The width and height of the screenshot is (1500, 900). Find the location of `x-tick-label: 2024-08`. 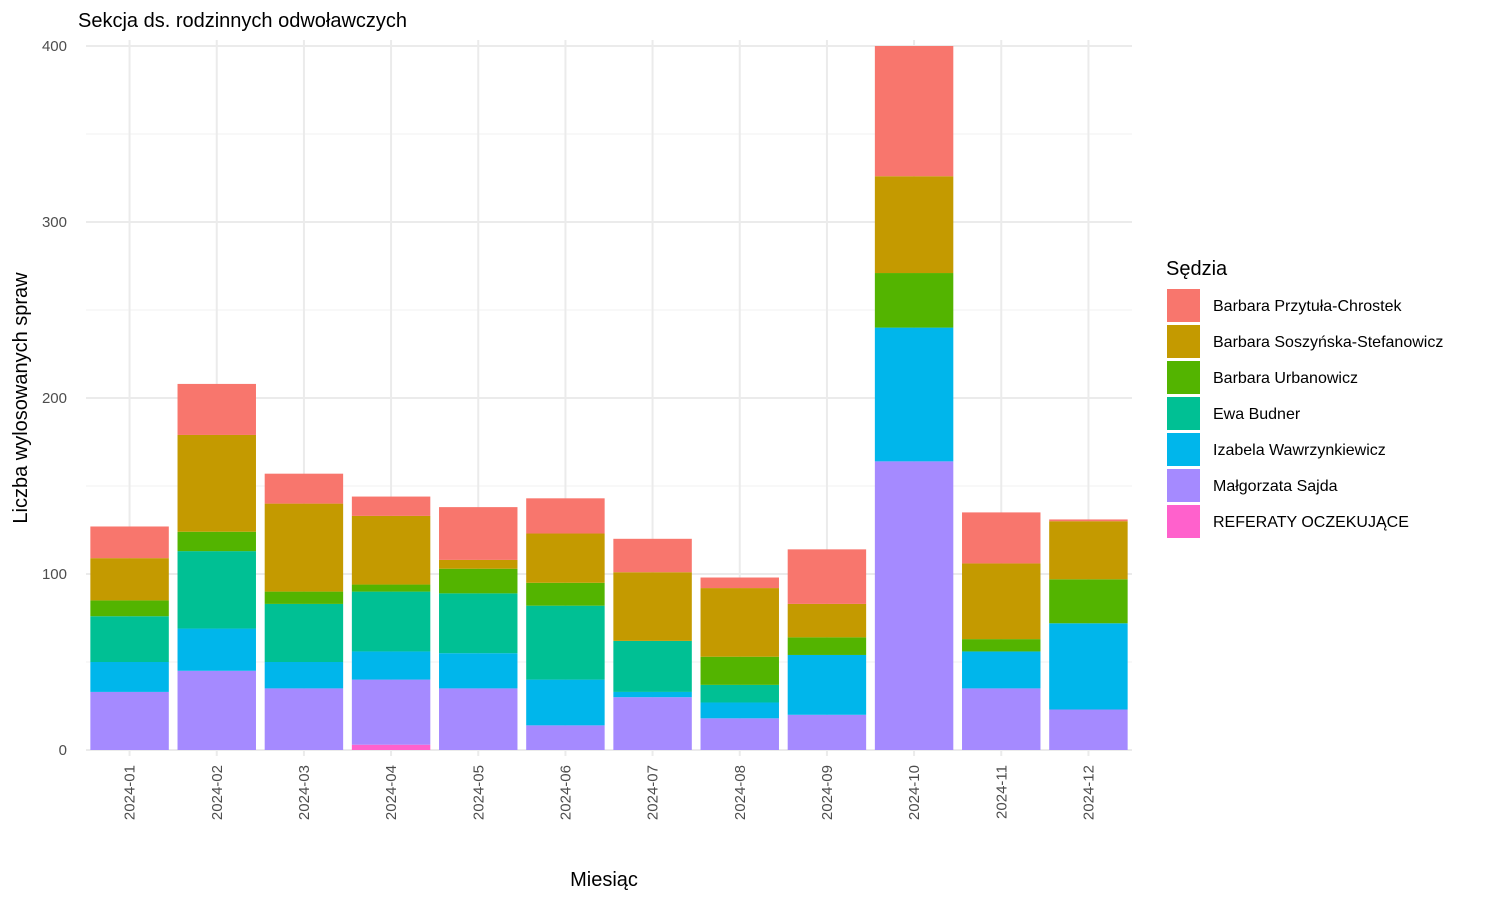

x-tick-label: 2024-08 is located at coordinates (740, 792).